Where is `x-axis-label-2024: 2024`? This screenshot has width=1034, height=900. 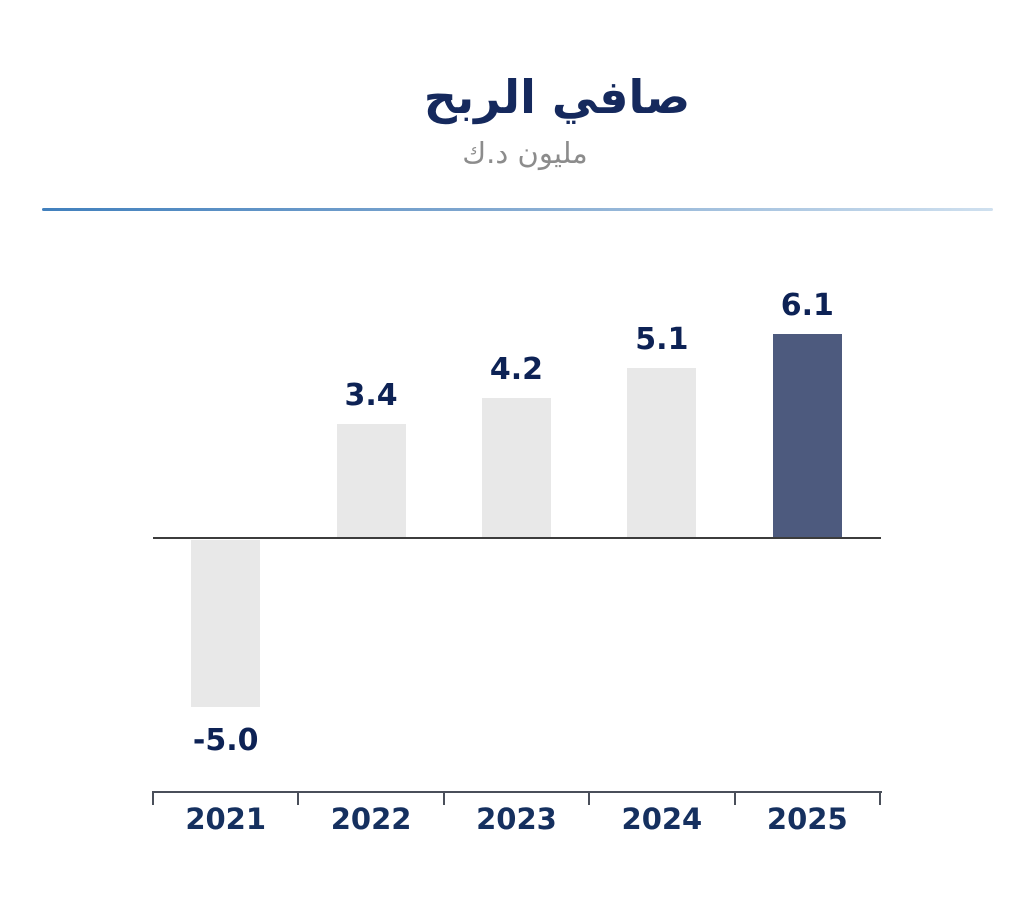 x-axis-label-2024: 2024 is located at coordinates (662, 819).